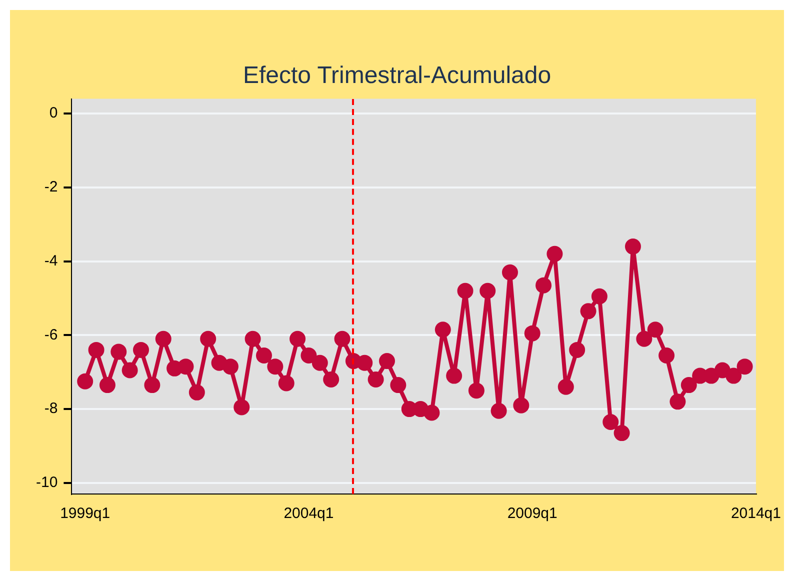 The height and width of the screenshot is (581, 794). What do you see at coordinates (51, 409) in the screenshot?
I see `y-tick-label: -8` at bounding box center [51, 409].